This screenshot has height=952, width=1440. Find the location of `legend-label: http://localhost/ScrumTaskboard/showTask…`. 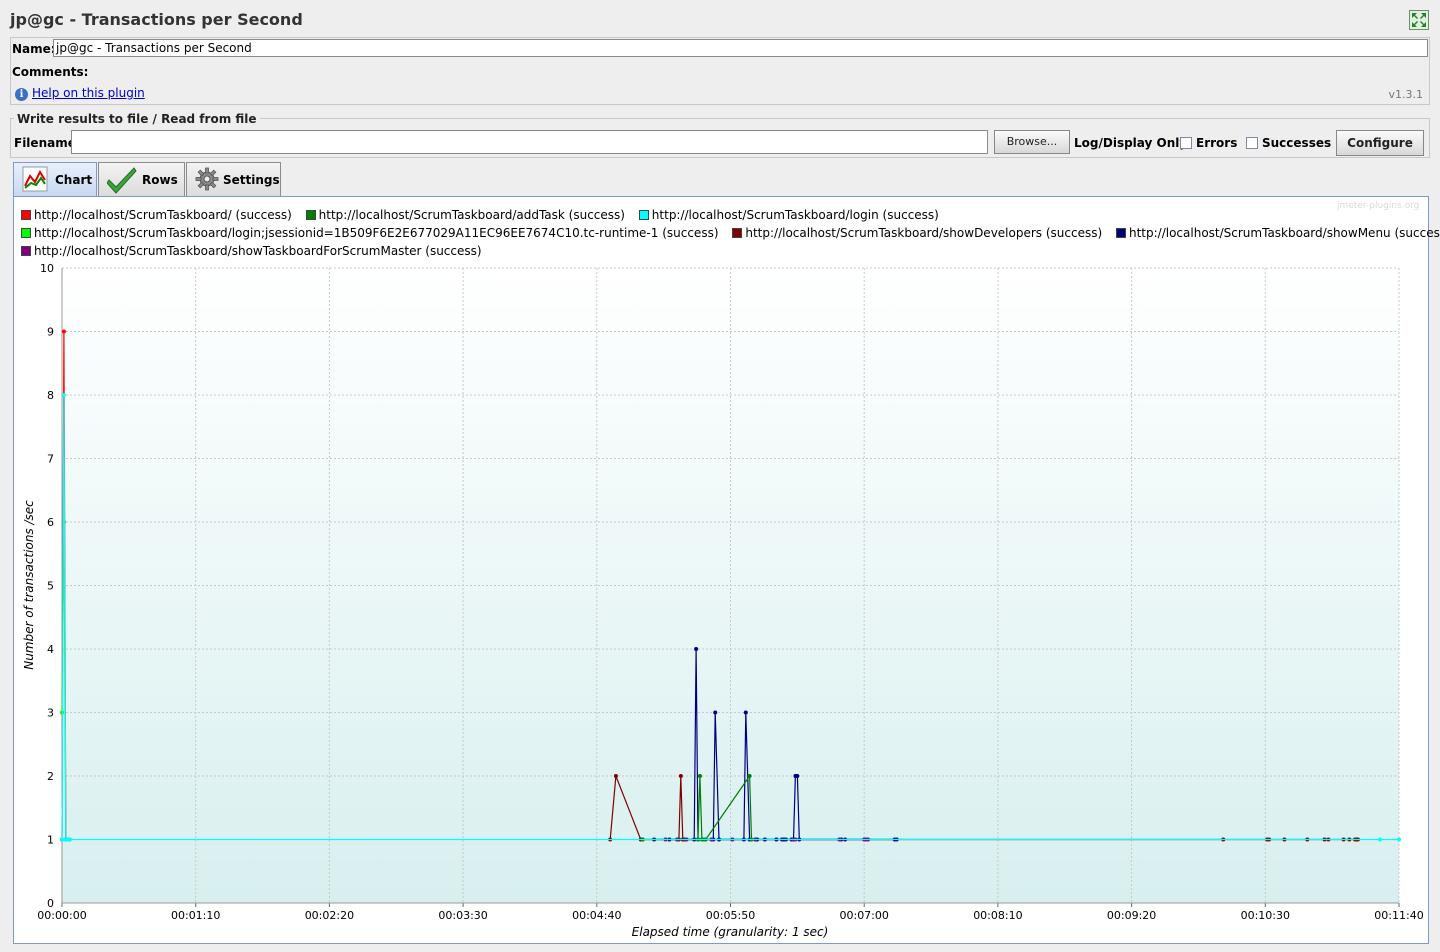

legend-label: http://localhost/ScrumTaskboard/showTask… is located at coordinates (258, 251).